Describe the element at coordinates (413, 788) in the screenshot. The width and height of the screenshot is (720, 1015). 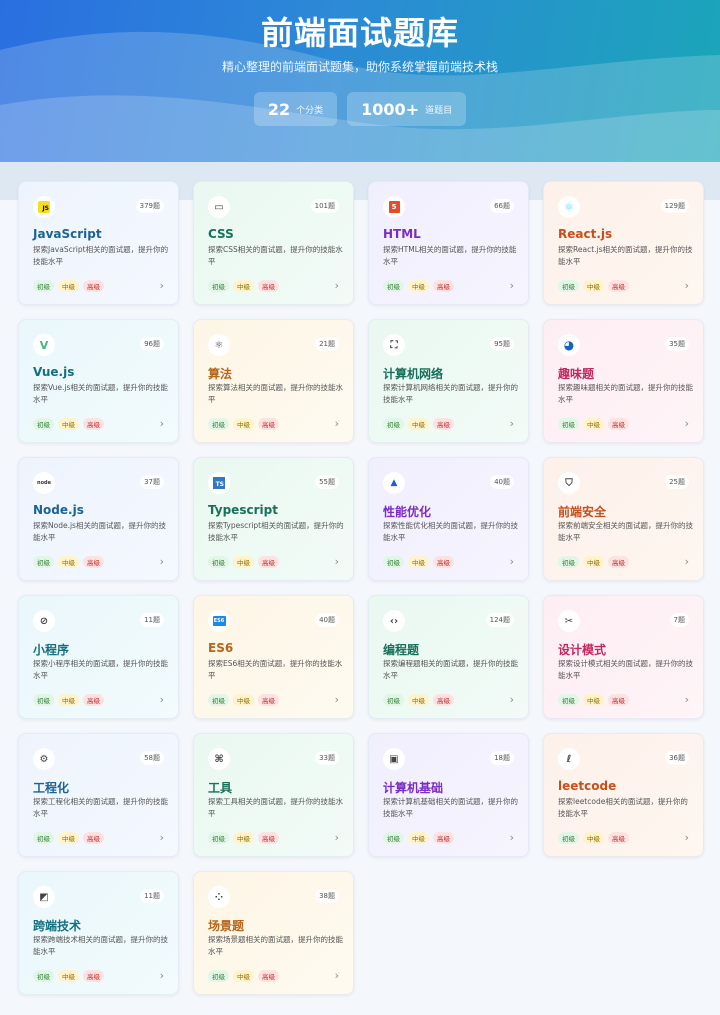
I see `category-title: 计算机基础` at that location.